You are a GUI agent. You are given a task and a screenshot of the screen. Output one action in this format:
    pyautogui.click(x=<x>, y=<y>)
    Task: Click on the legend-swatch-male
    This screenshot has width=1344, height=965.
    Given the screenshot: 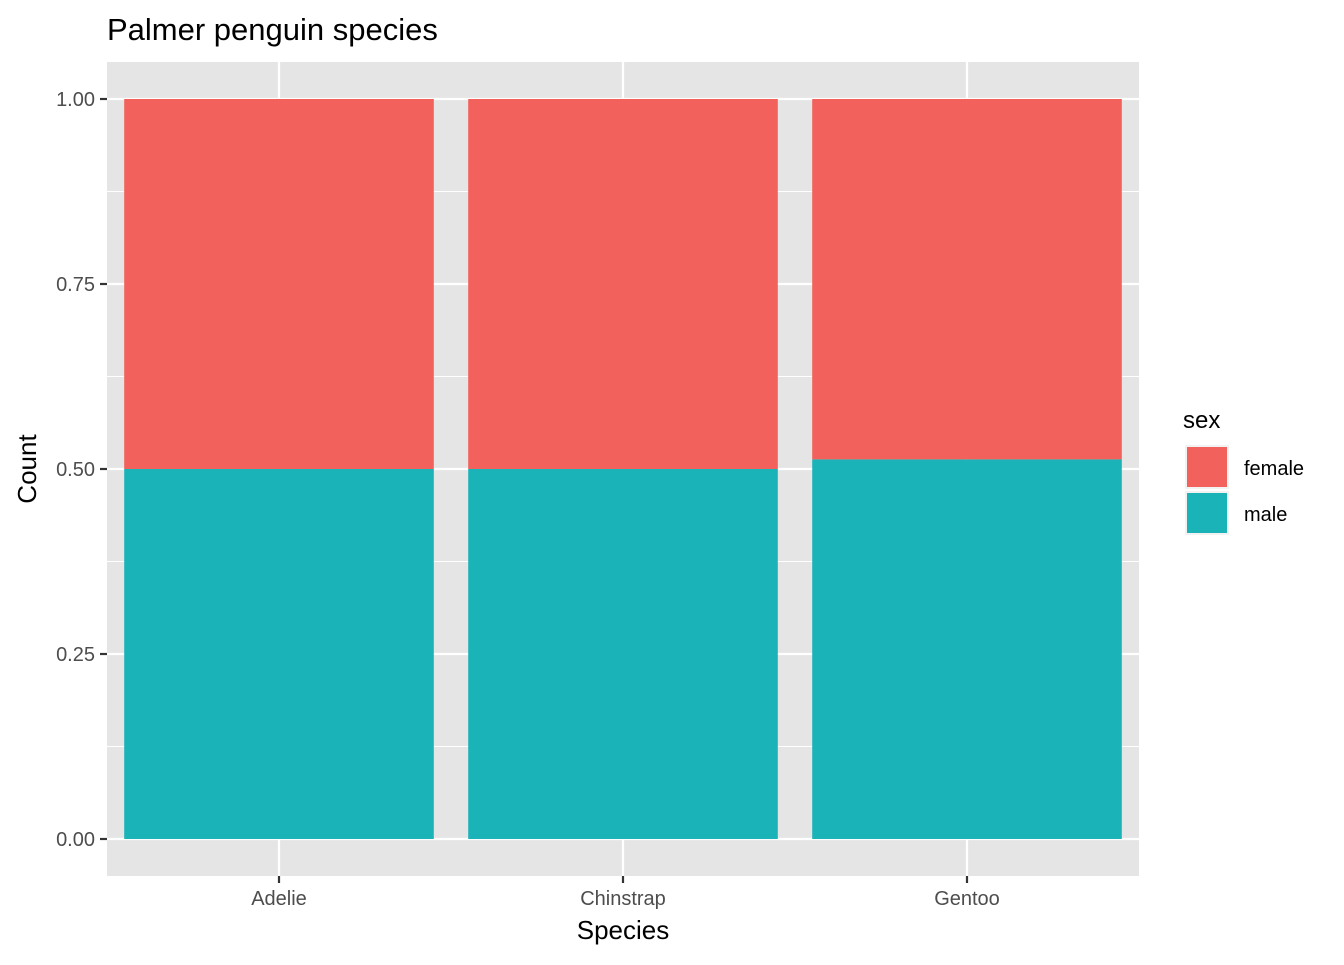 What is the action you would take?
    pyautogui.click(x=1207, y=513)
    